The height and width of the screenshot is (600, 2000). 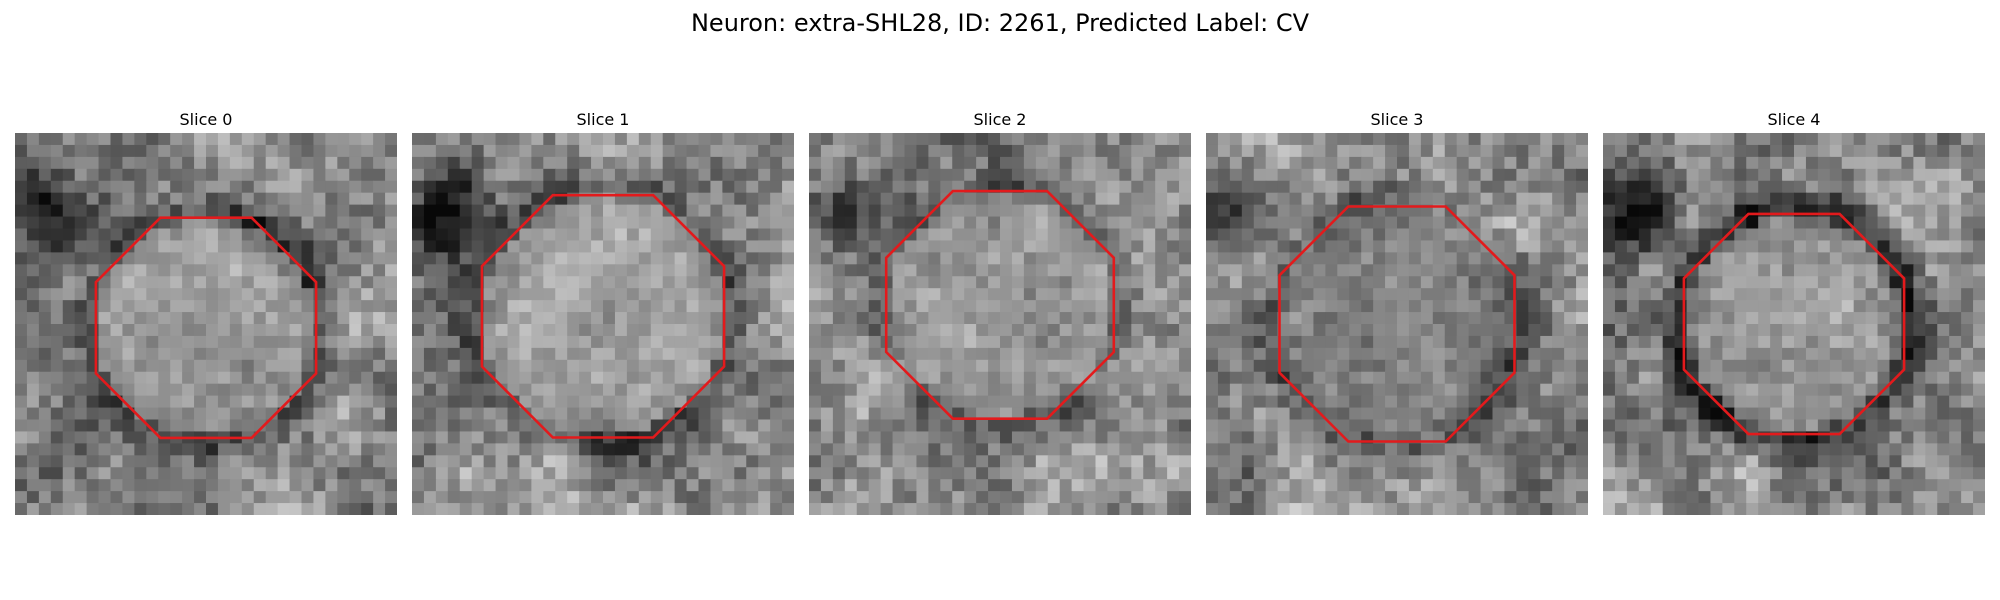 I want to click on slice-panel-2: Slice 2, so click(x=1000, y=312).